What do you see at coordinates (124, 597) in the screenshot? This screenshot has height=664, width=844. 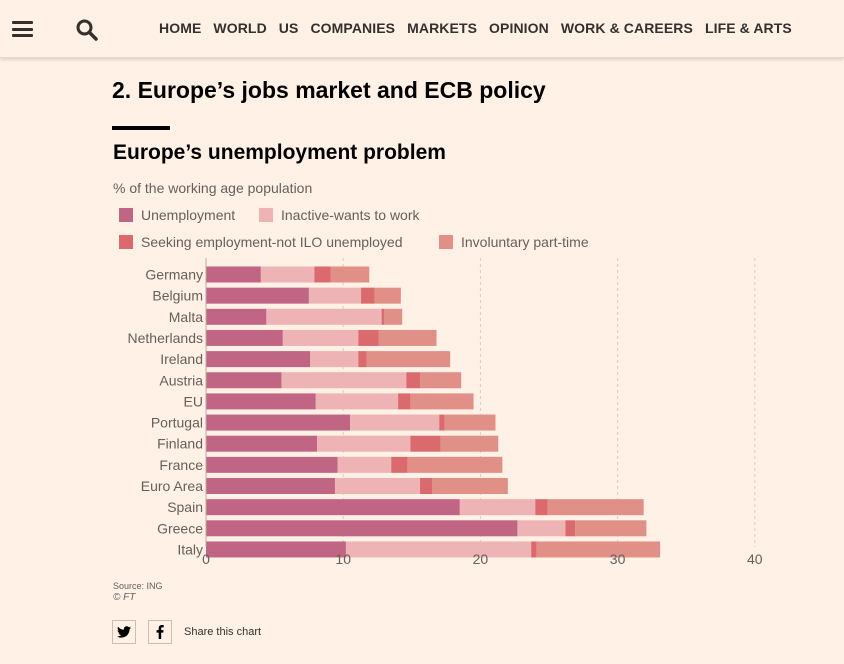 I see `ft-credit: © FT` at bounding box center [124, 597].